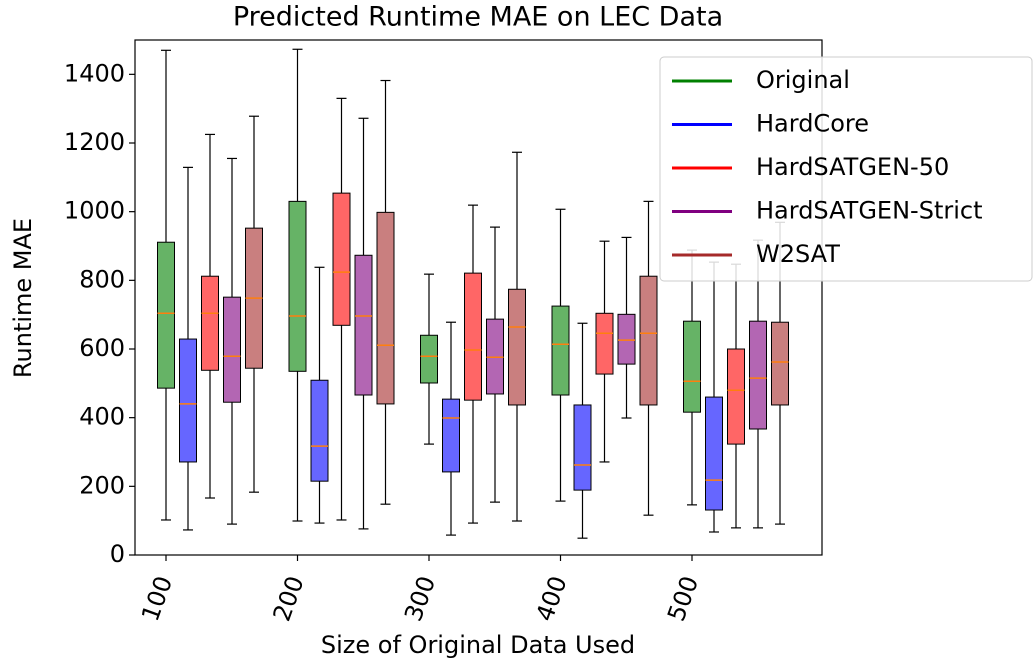  I want to click on y-tick-label: 1200, so click(94, 142).